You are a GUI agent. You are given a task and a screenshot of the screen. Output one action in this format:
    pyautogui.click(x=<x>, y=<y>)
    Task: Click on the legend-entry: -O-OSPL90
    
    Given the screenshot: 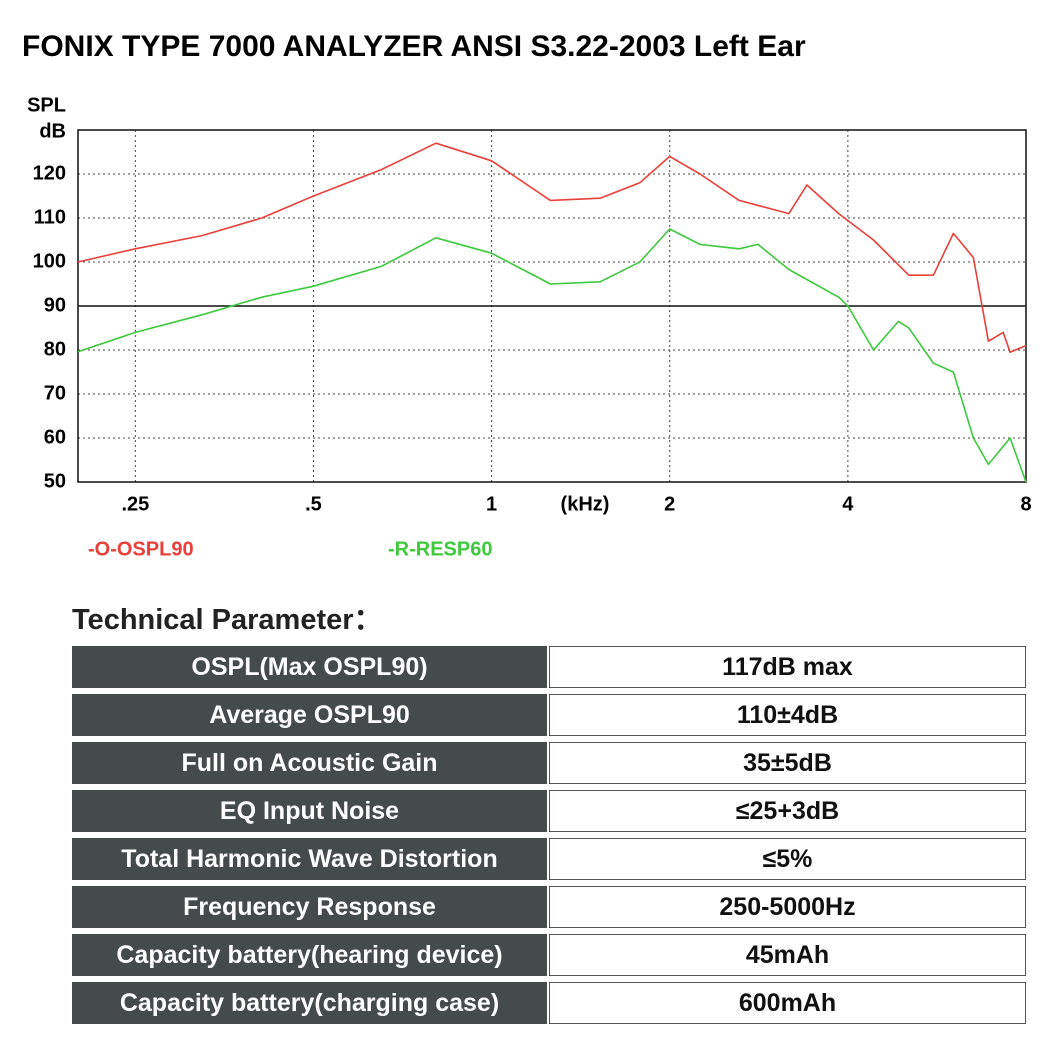 What is the action you would take?
    pyautogui.click(x=141, y=549)
    